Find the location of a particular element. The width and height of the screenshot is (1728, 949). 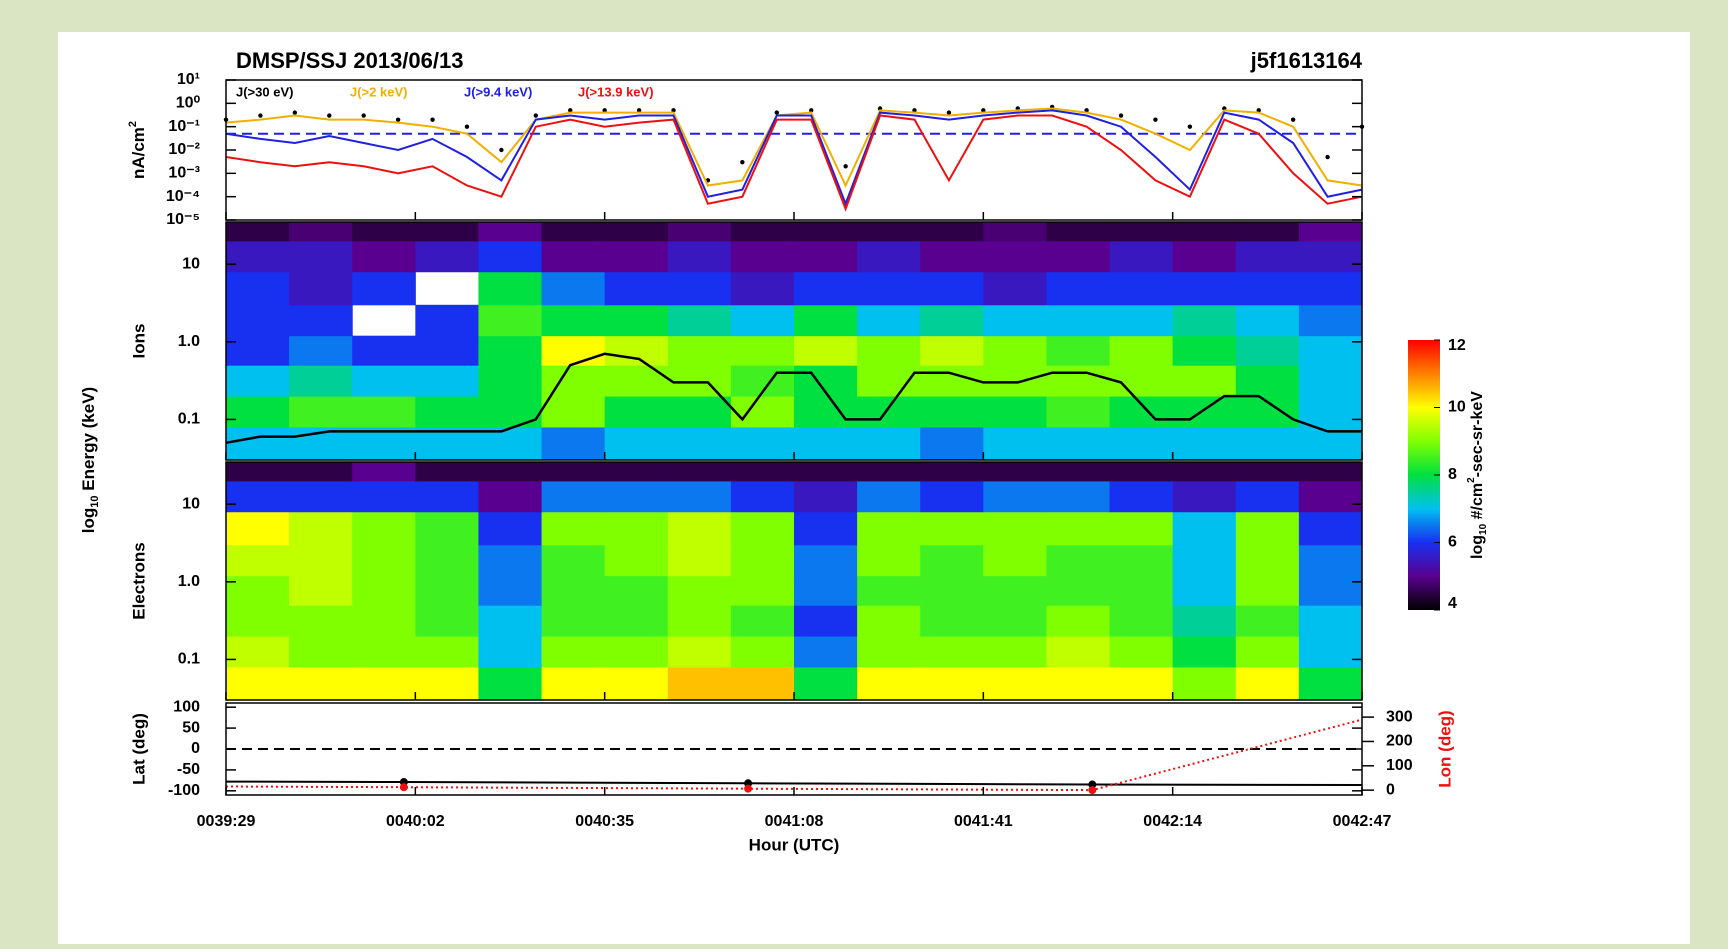

x-axis-label: Hour (UTC) is located at coordinates (794, 844).